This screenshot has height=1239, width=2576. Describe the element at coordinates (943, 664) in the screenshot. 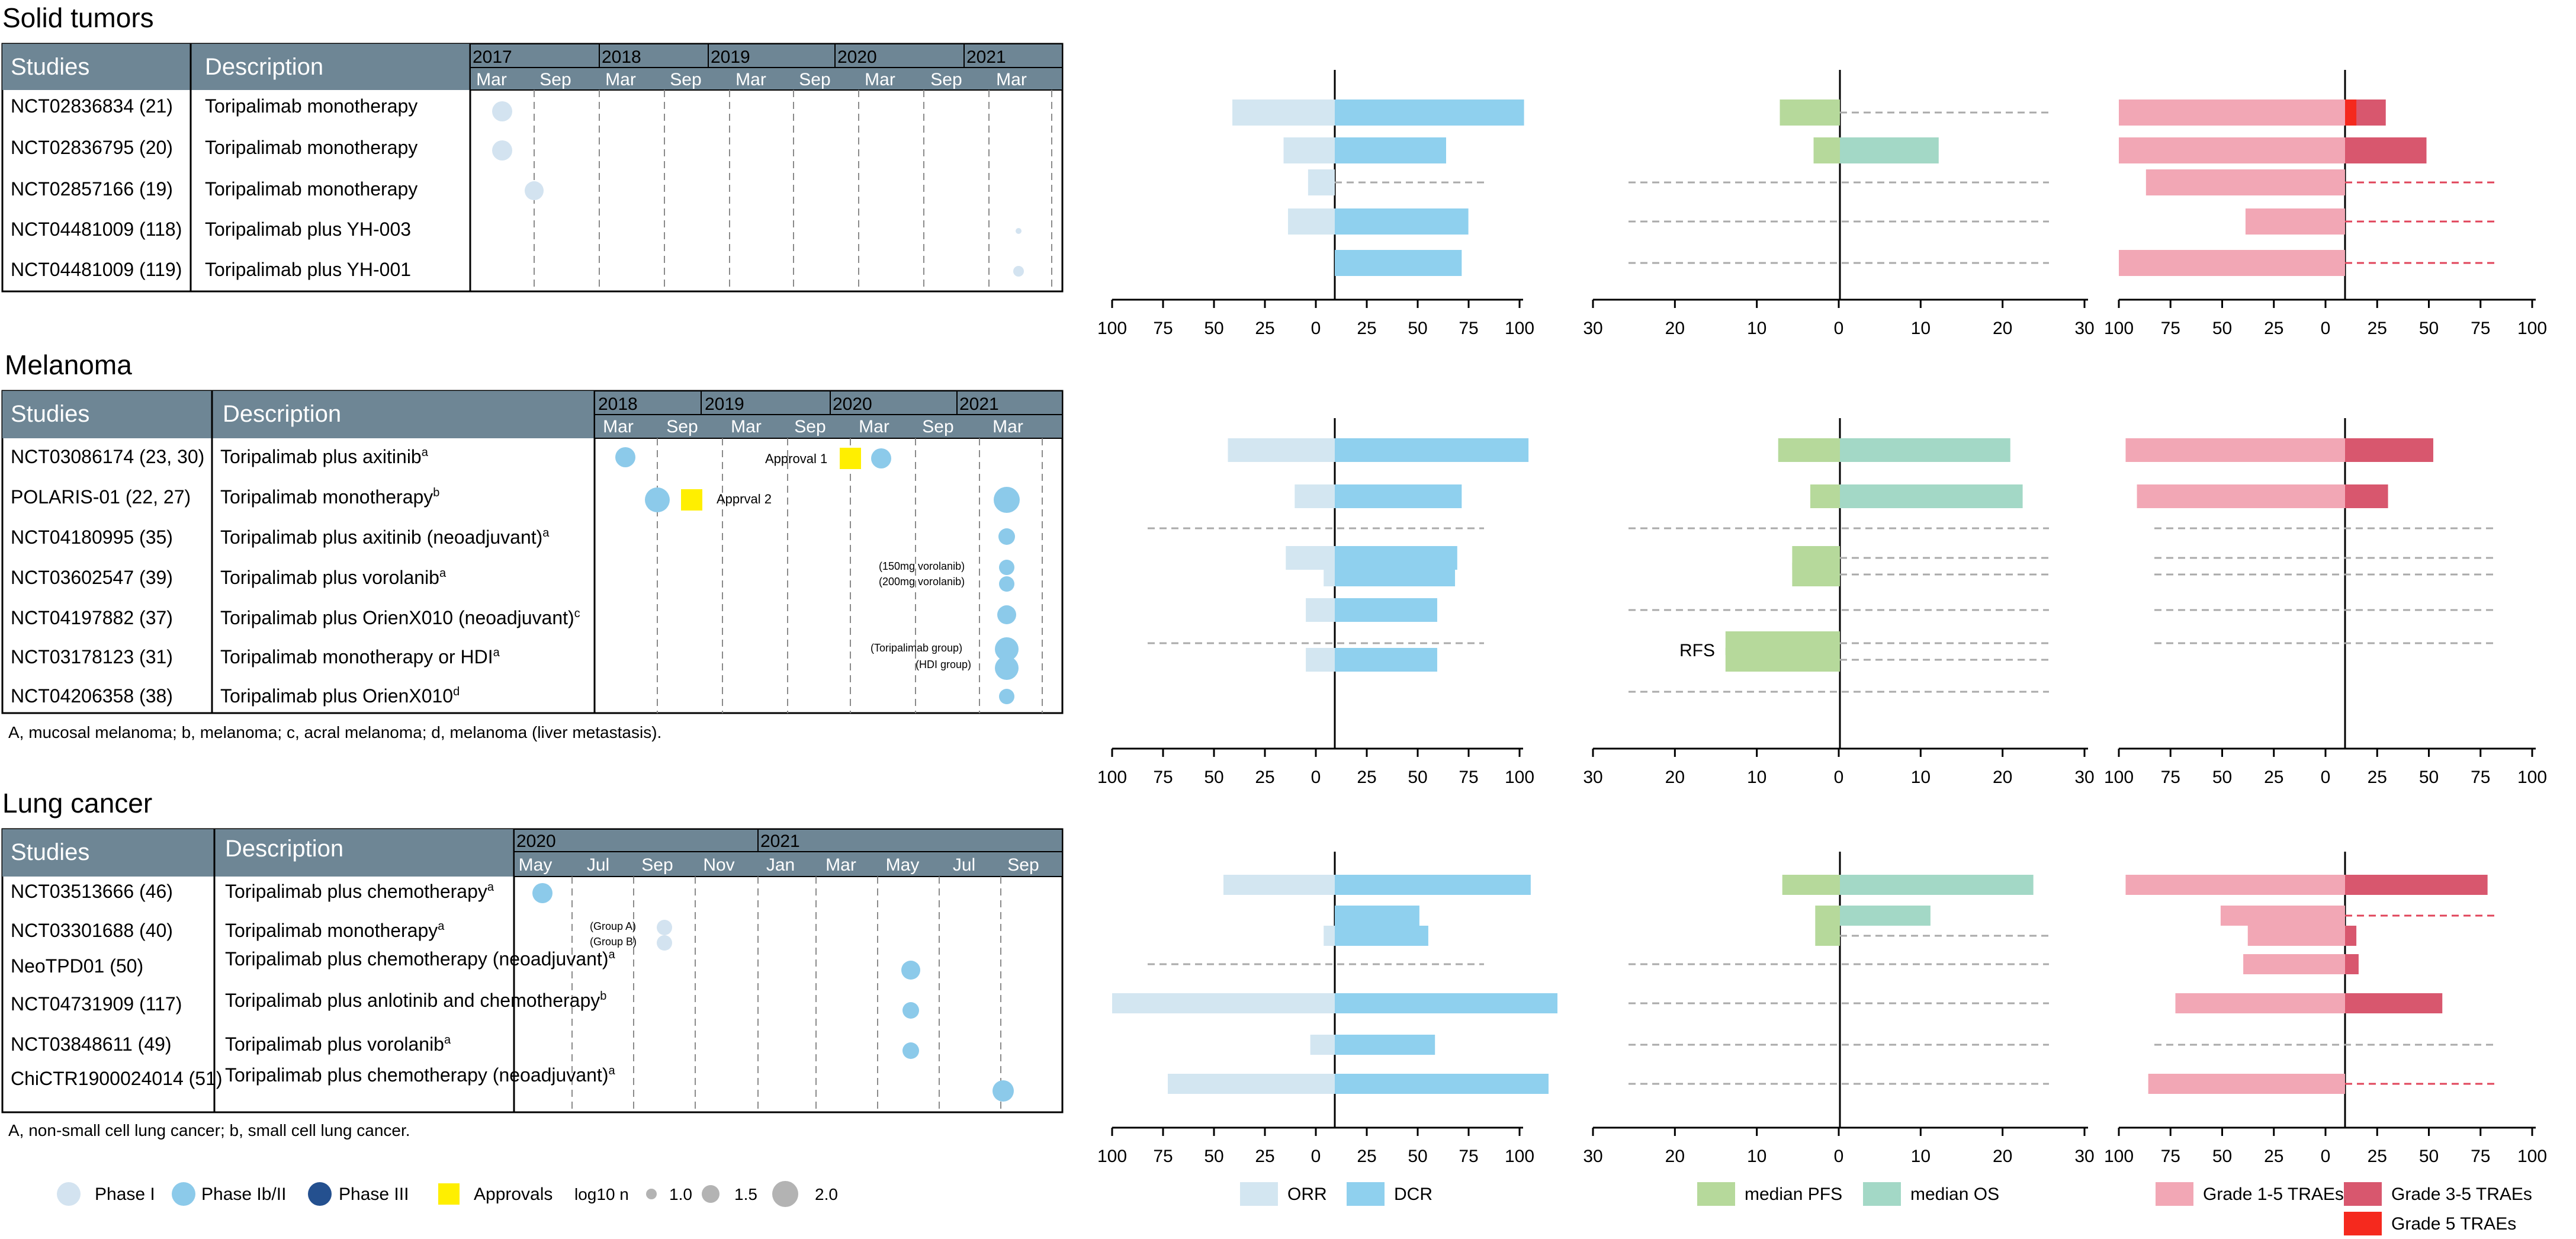

I see `annotation: (HDI group)` at that location.